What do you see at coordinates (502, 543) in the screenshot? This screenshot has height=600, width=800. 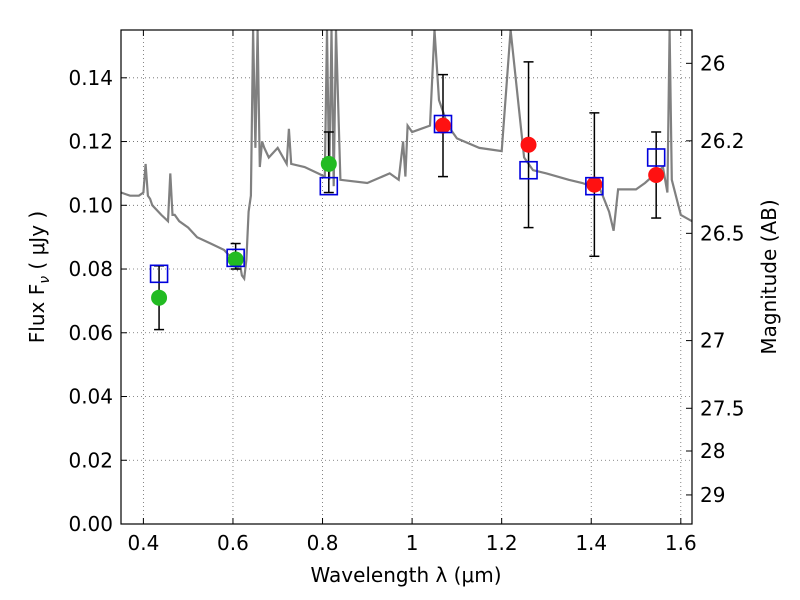 I see `x-tick-label: 1.2` at bounding box center [502, 543].